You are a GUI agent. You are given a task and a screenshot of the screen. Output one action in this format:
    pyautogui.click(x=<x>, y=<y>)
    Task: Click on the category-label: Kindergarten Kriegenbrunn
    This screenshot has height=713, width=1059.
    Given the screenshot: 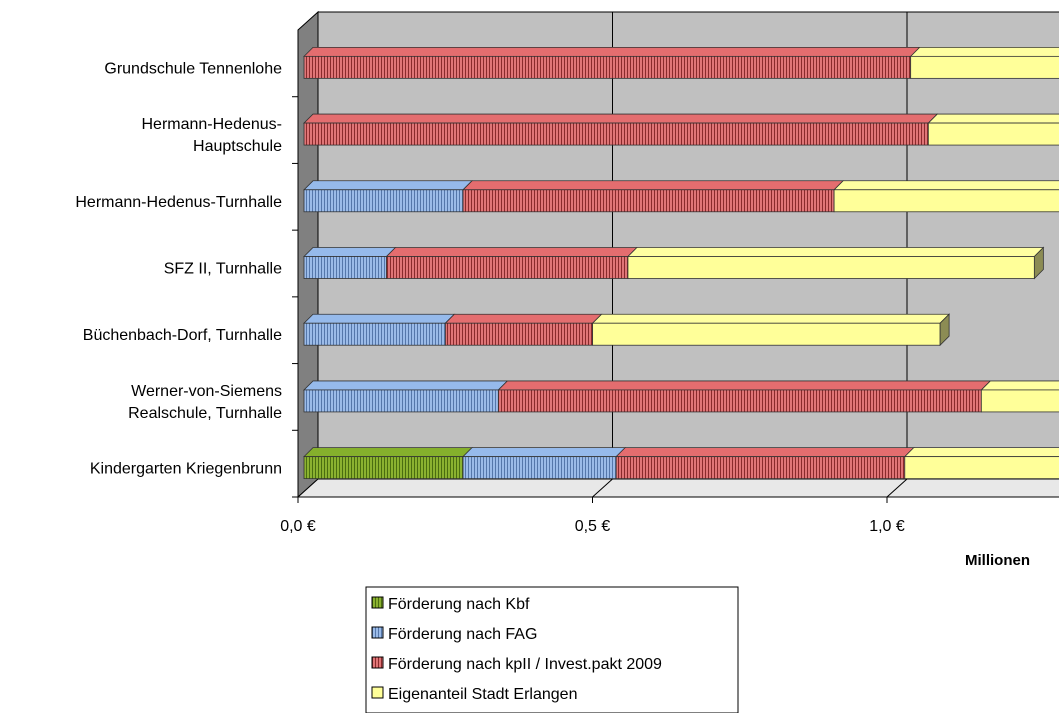 What is the action you would take?
    pyautogui.click(x=186, y=469)
    